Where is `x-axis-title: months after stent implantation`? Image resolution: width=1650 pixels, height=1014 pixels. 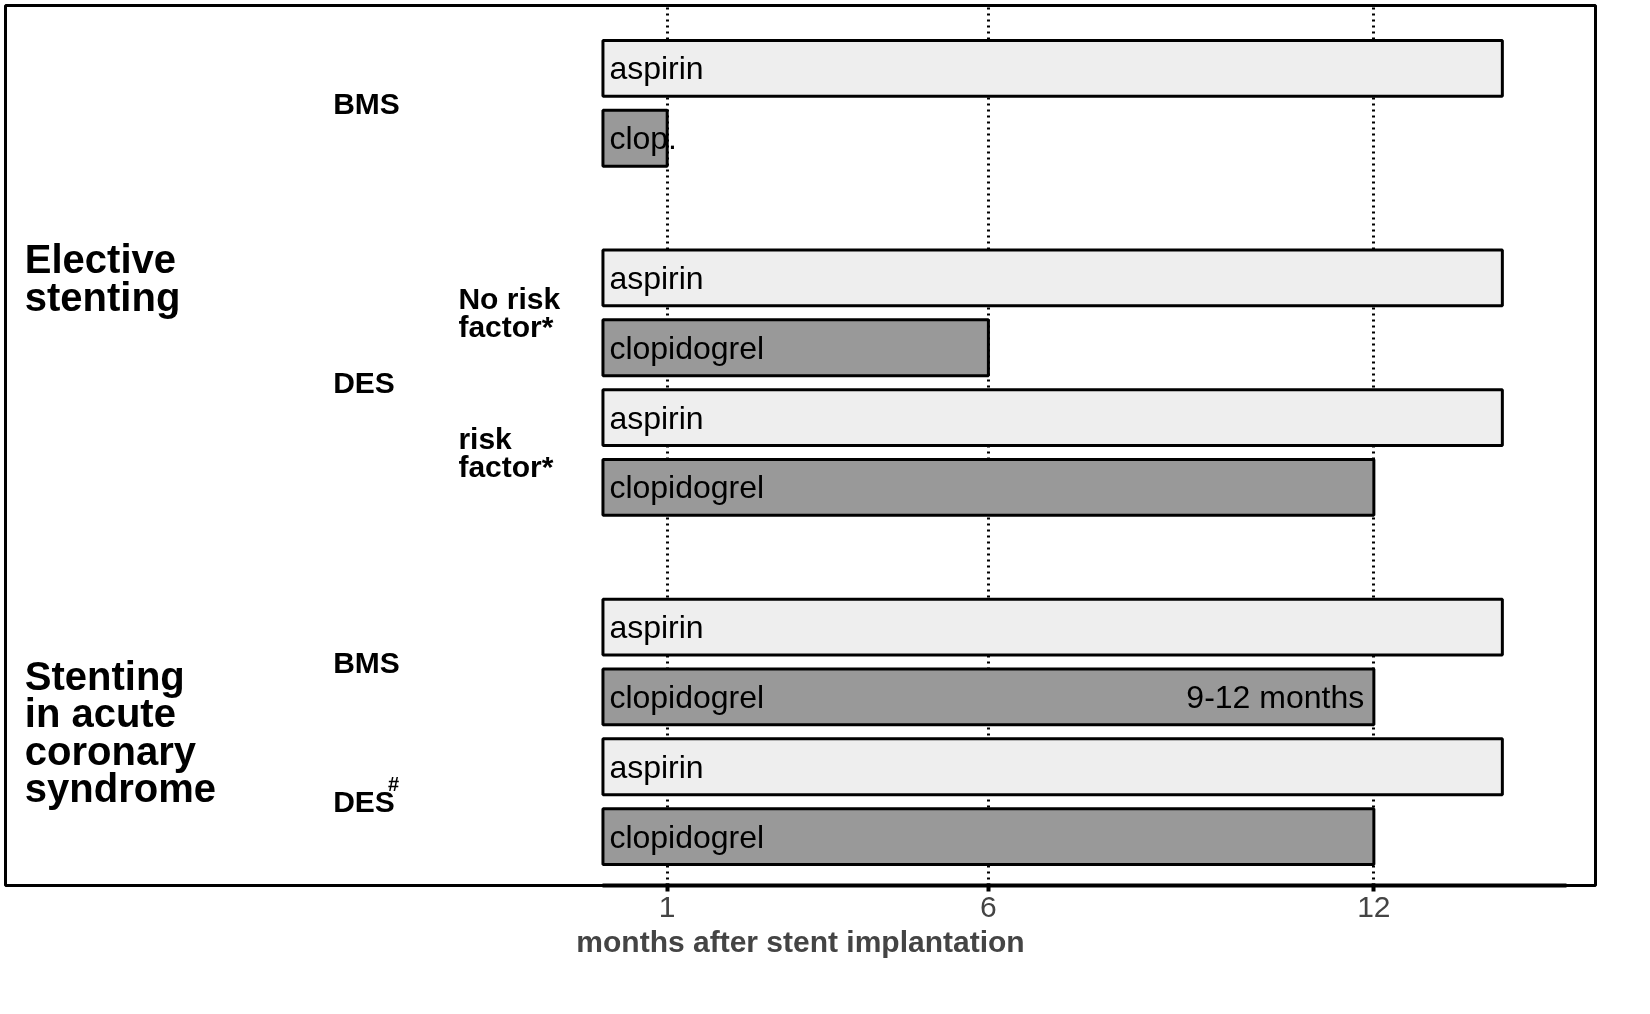 x-axis-title: months after stent implantation is located at coordinates (800, 941).